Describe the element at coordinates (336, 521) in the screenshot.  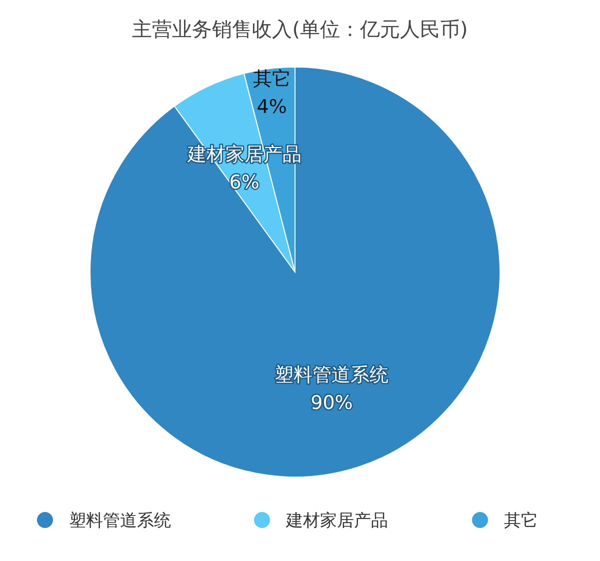
I see `legend-label: 建材家居产品` at that location.